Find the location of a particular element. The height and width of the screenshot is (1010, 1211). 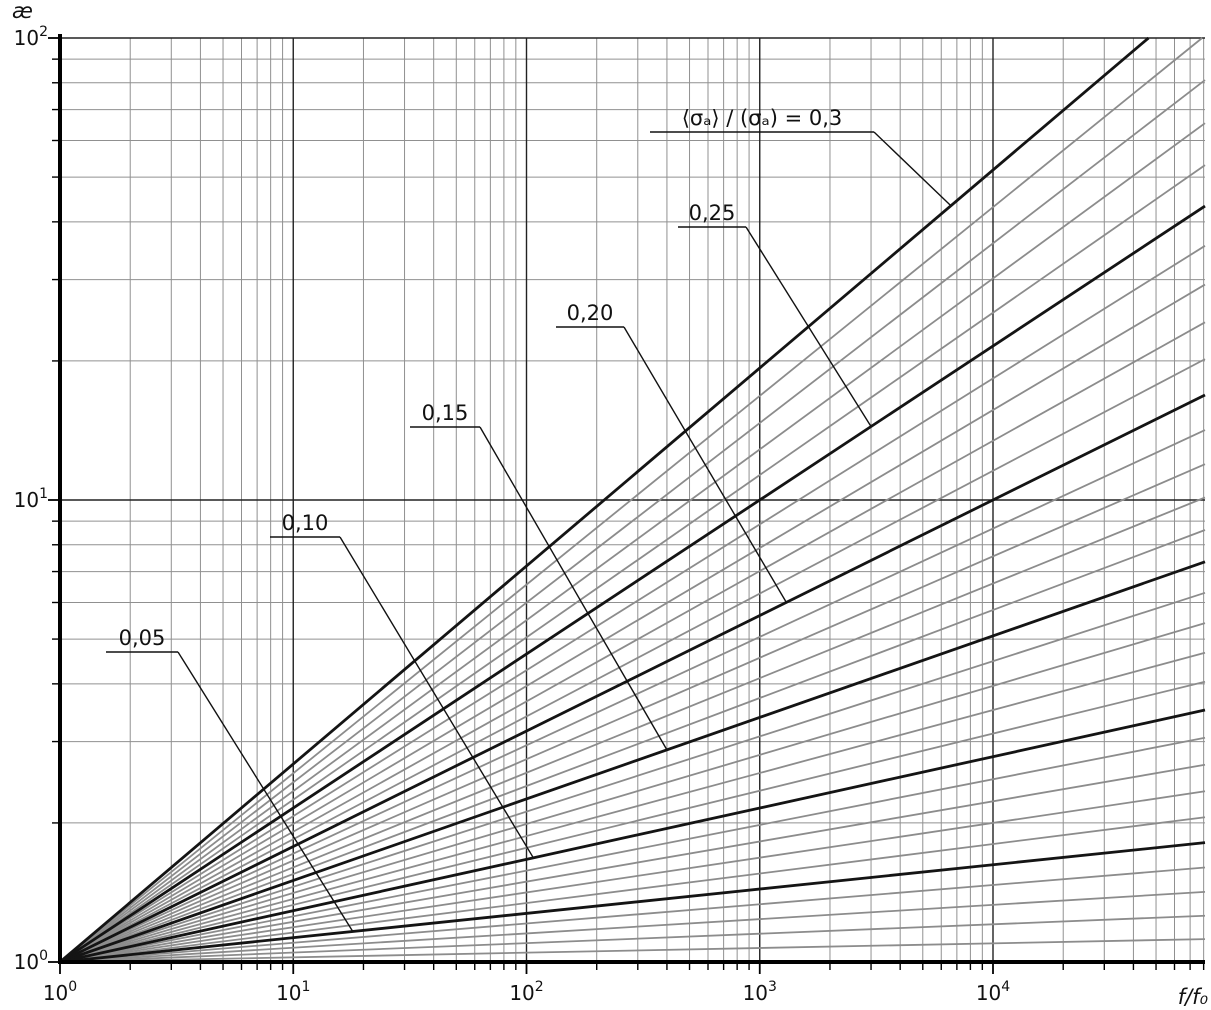

curve-ratio-0.05 is located at coordinates (632, 902).